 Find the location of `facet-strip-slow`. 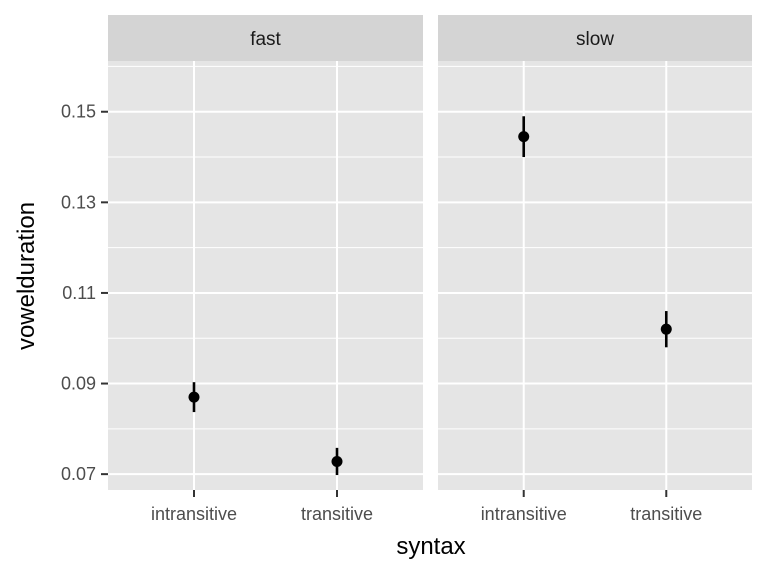

facet-strip-slow is located at coordinates (595, 38).